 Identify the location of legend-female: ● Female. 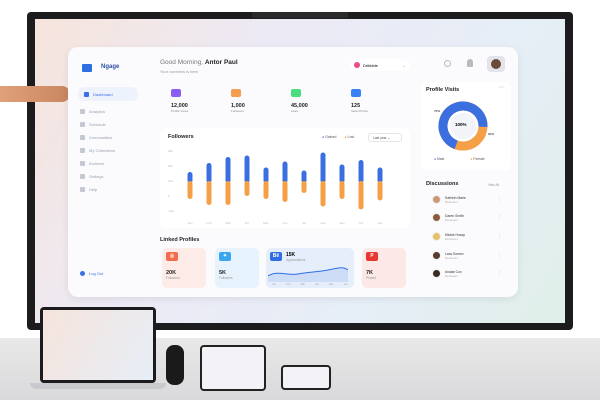
(477, 159).